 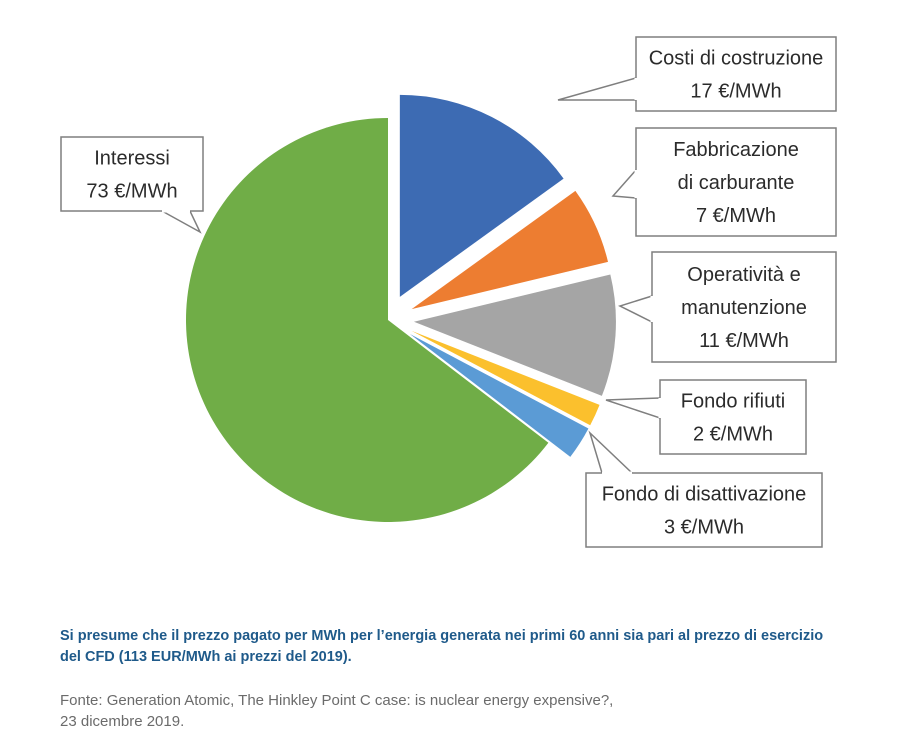 I want to click on callout-4: Fondo rifiuti 2 €/MWh, so click(x=706, y=417).